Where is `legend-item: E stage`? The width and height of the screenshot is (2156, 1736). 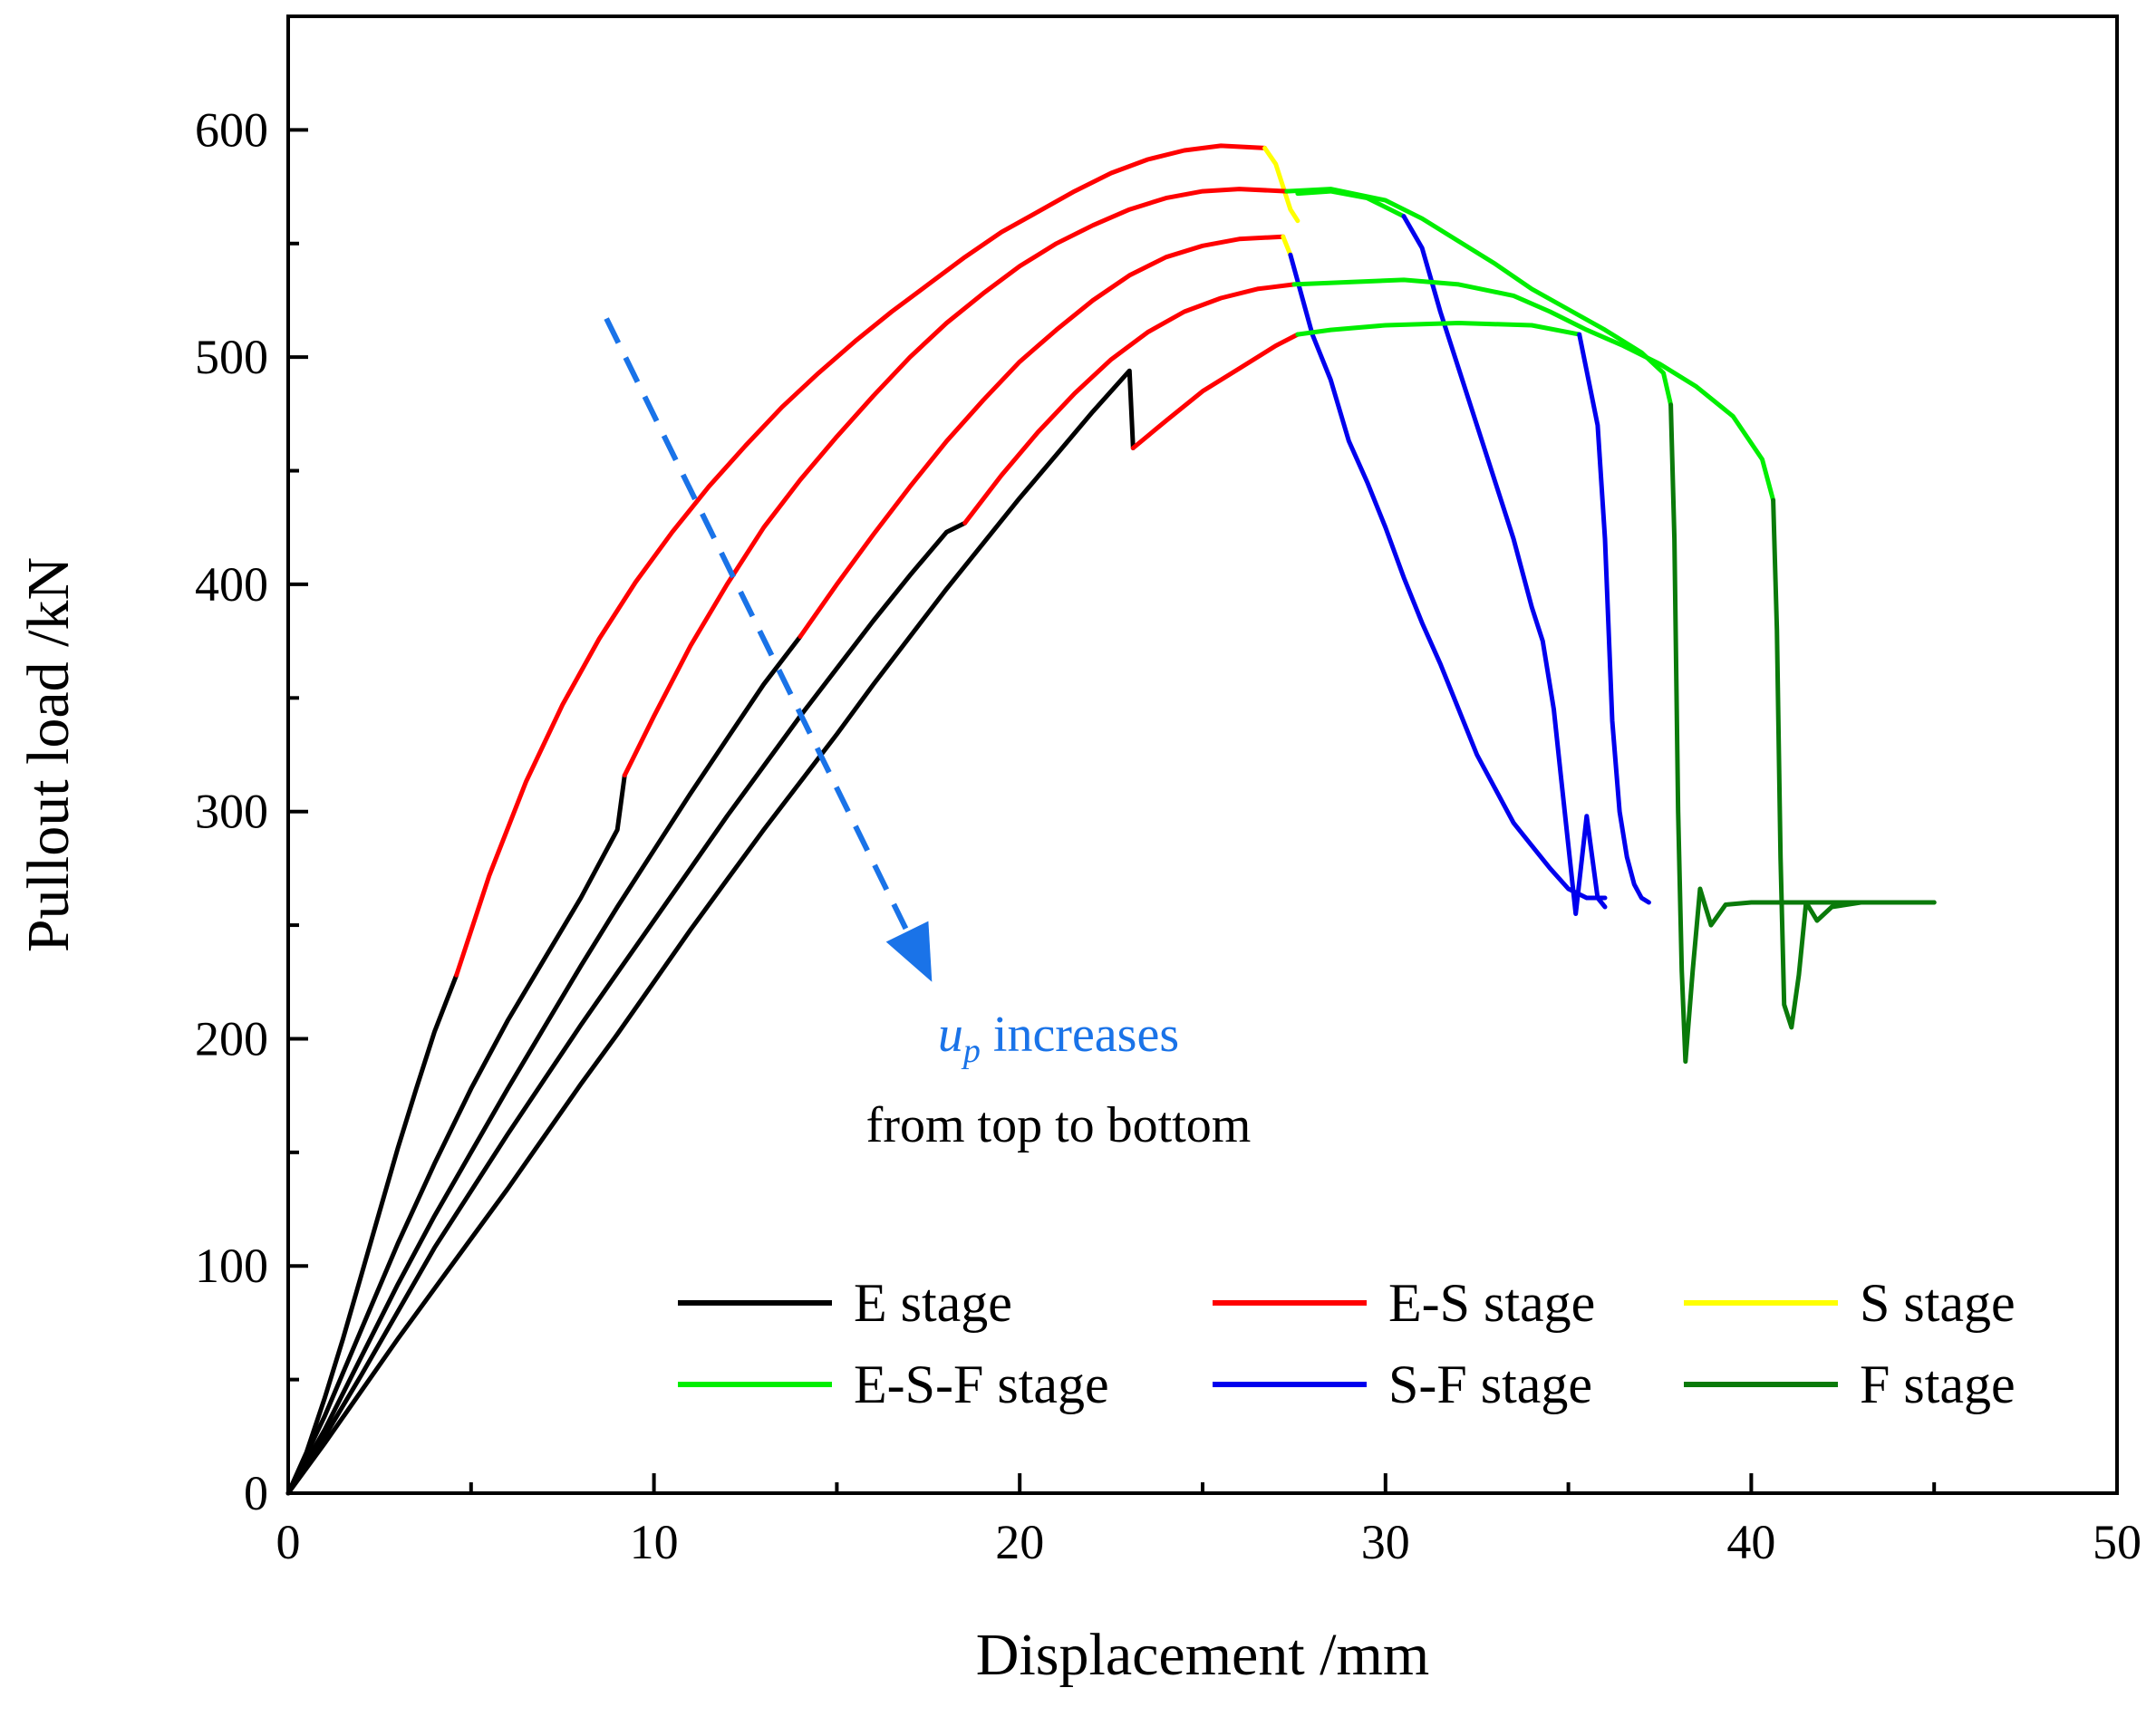 legend-item: E stage is located at coordinates (845, 1303).